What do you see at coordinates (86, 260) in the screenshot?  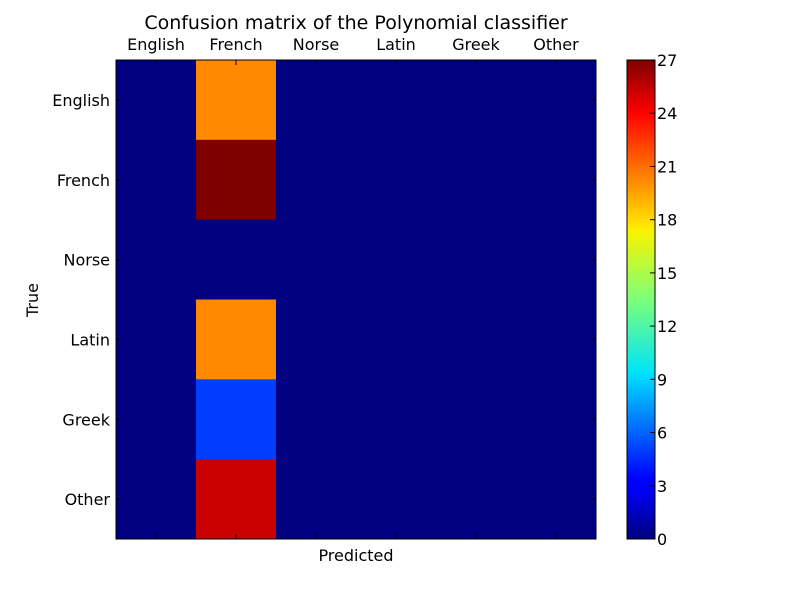 I see `y-tick-label: Norse` at bounding box center [86, 260].